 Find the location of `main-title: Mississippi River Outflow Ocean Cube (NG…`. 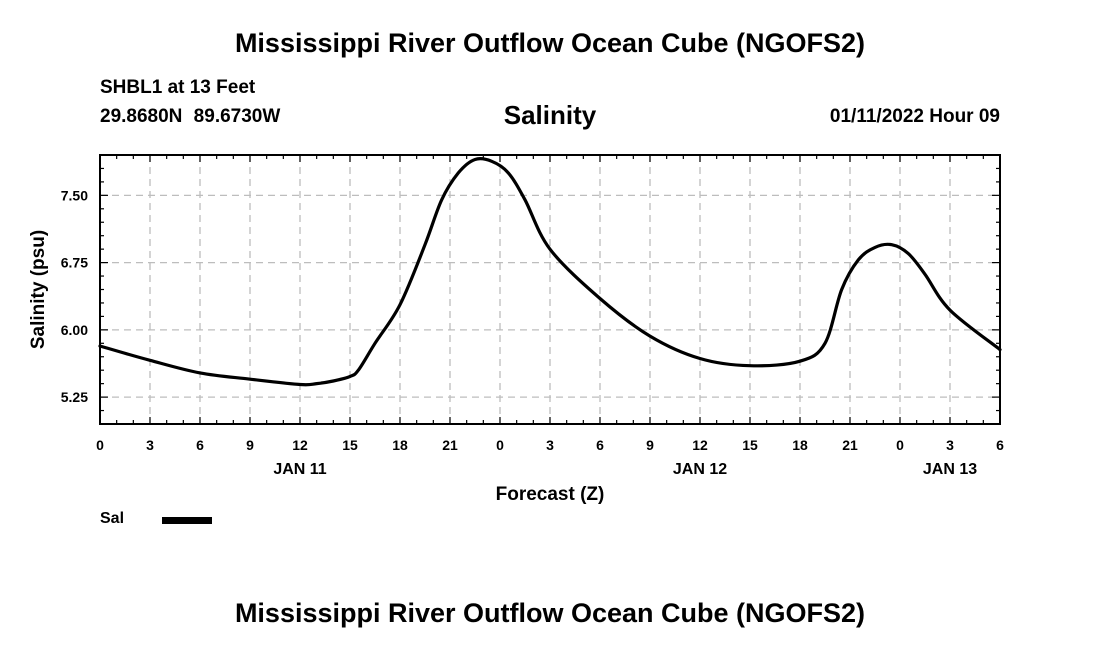

main-title: Mississippi River Outflow Ocean Cube (NG… is located at coordinates (550, 43).